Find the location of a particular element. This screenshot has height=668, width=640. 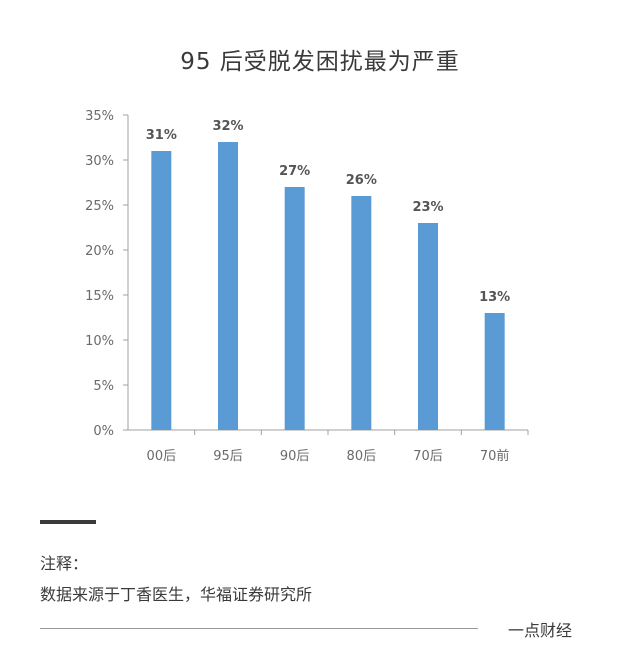

data-label: 23% is located at coordinates (427, 207).